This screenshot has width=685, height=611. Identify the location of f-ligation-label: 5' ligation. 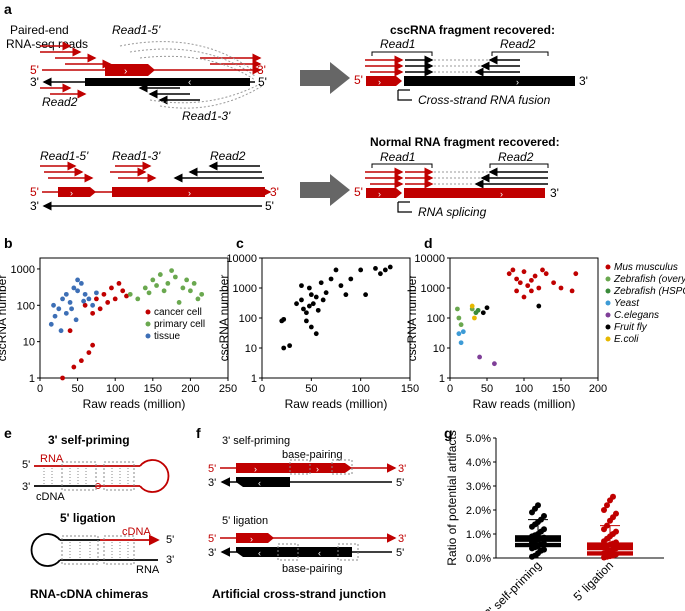
(245, 521).